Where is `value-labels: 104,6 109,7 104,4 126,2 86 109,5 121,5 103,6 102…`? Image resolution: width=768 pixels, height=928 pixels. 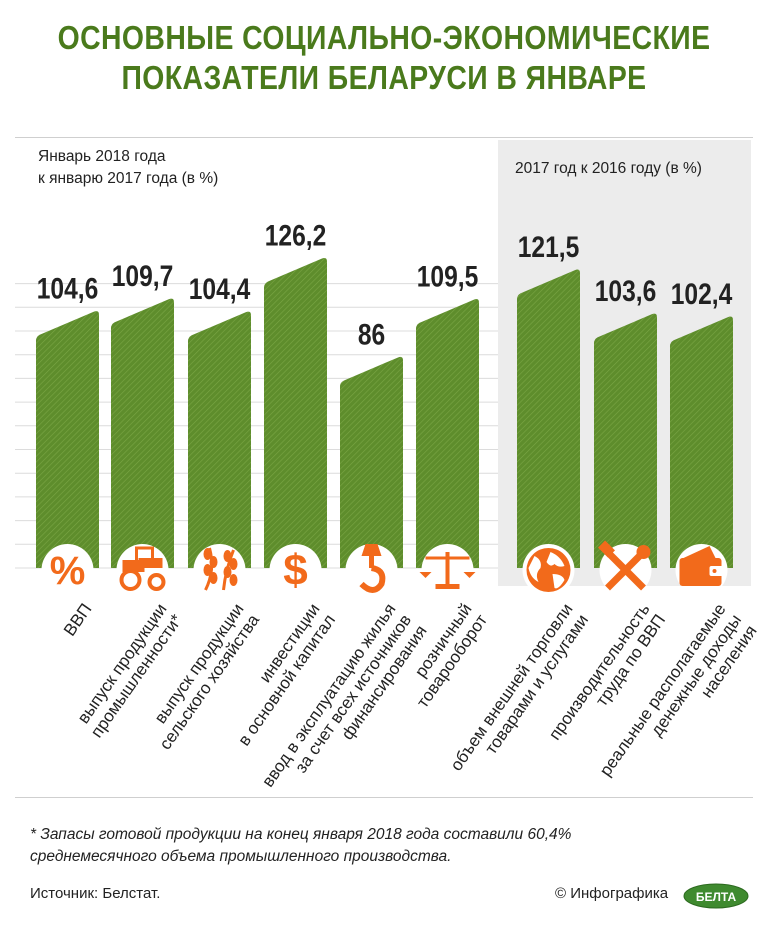 value-labels: 104,6 109,7 104,4 126,2 86 109,5 121,5 103,6 102… is located at coordinates (385, 284).